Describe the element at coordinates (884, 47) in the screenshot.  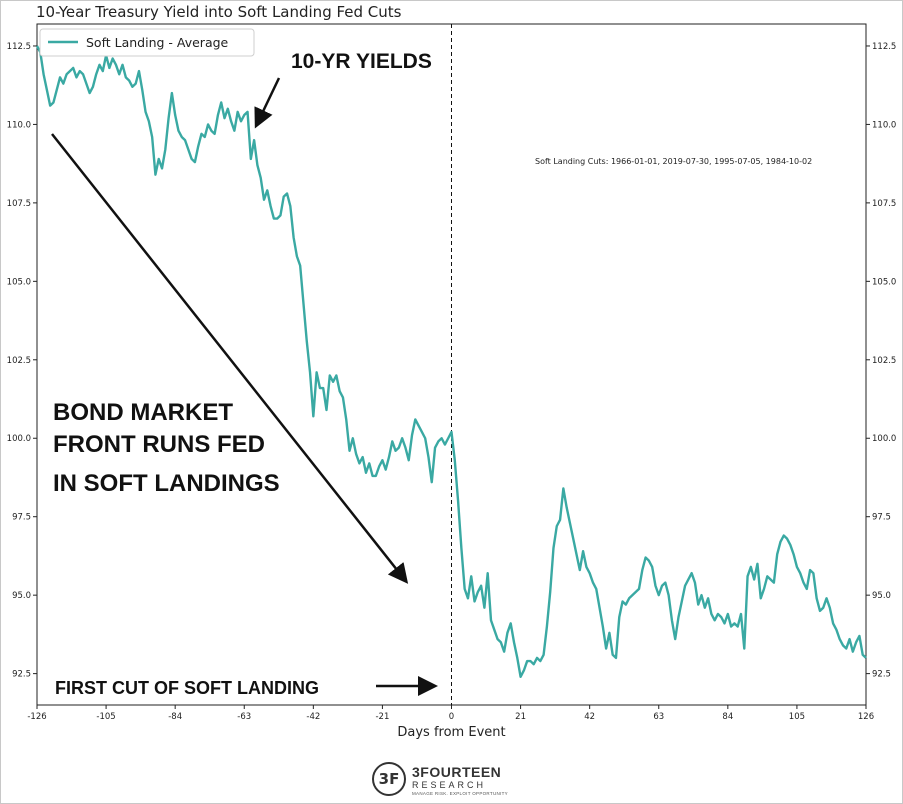
I see `y-tick-label-right: 112.5` at that location.